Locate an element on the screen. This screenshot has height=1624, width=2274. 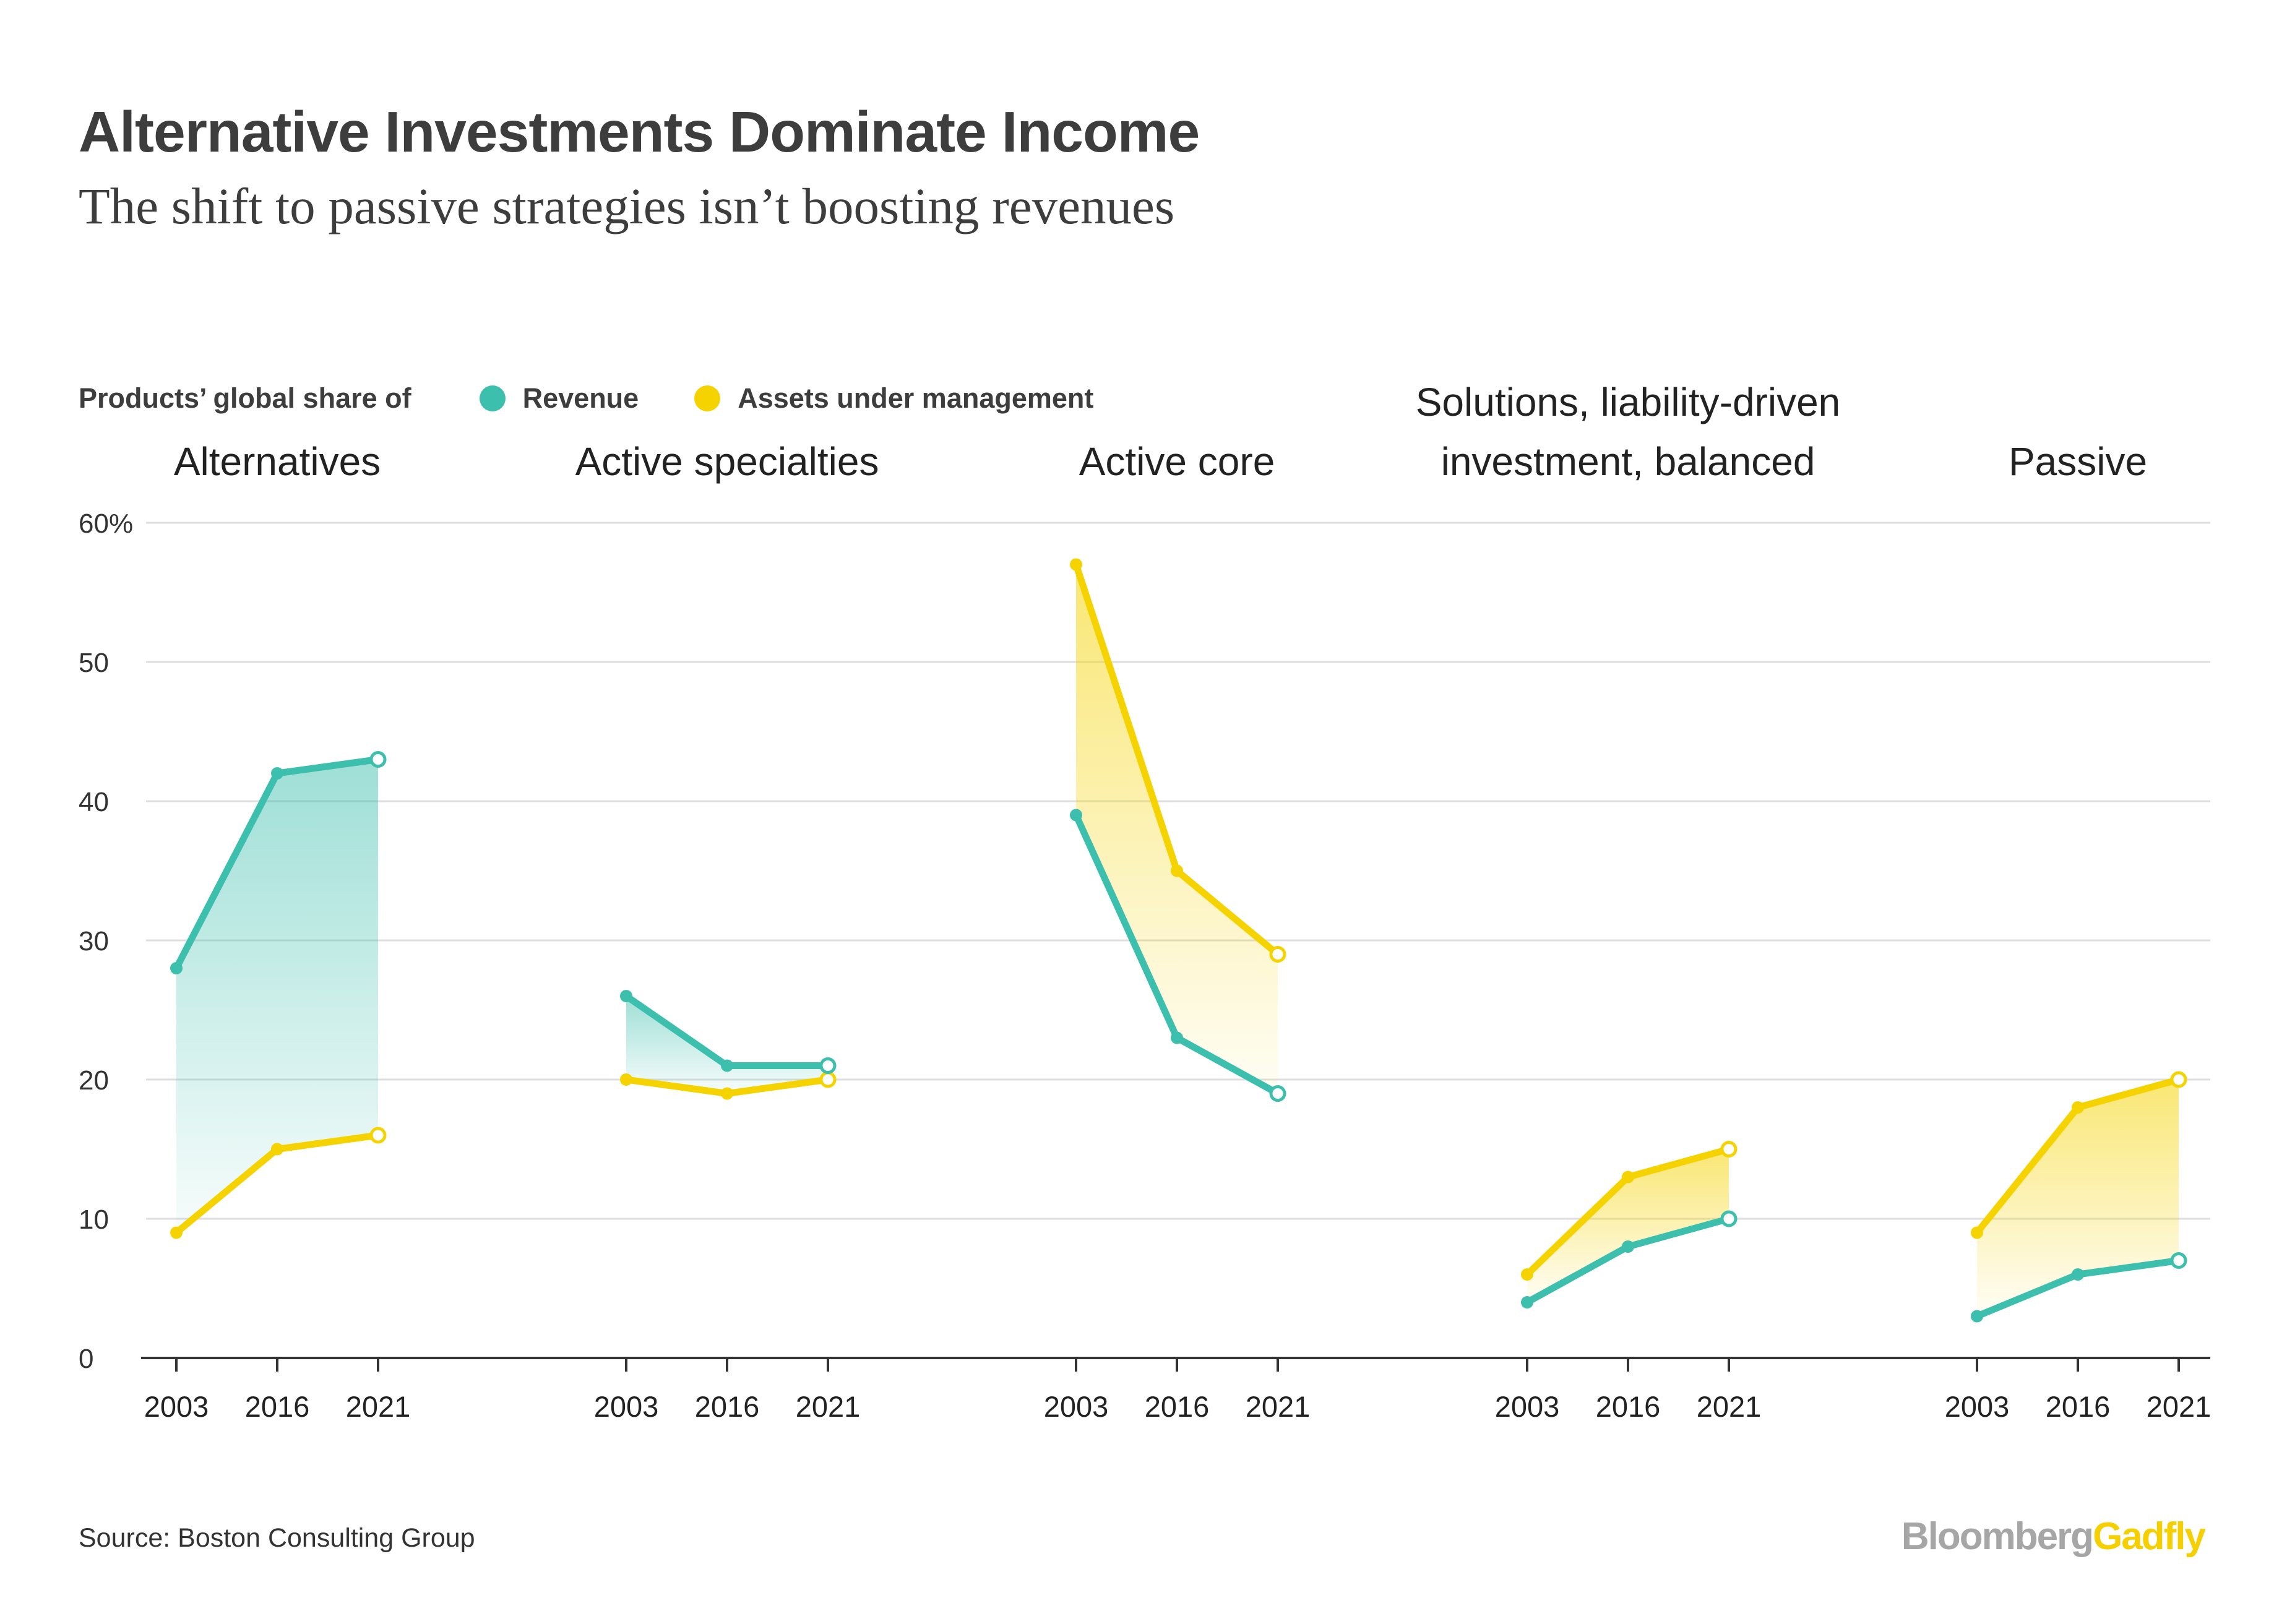
y-tick-label: 0 is located at coordinates (86, 1359).